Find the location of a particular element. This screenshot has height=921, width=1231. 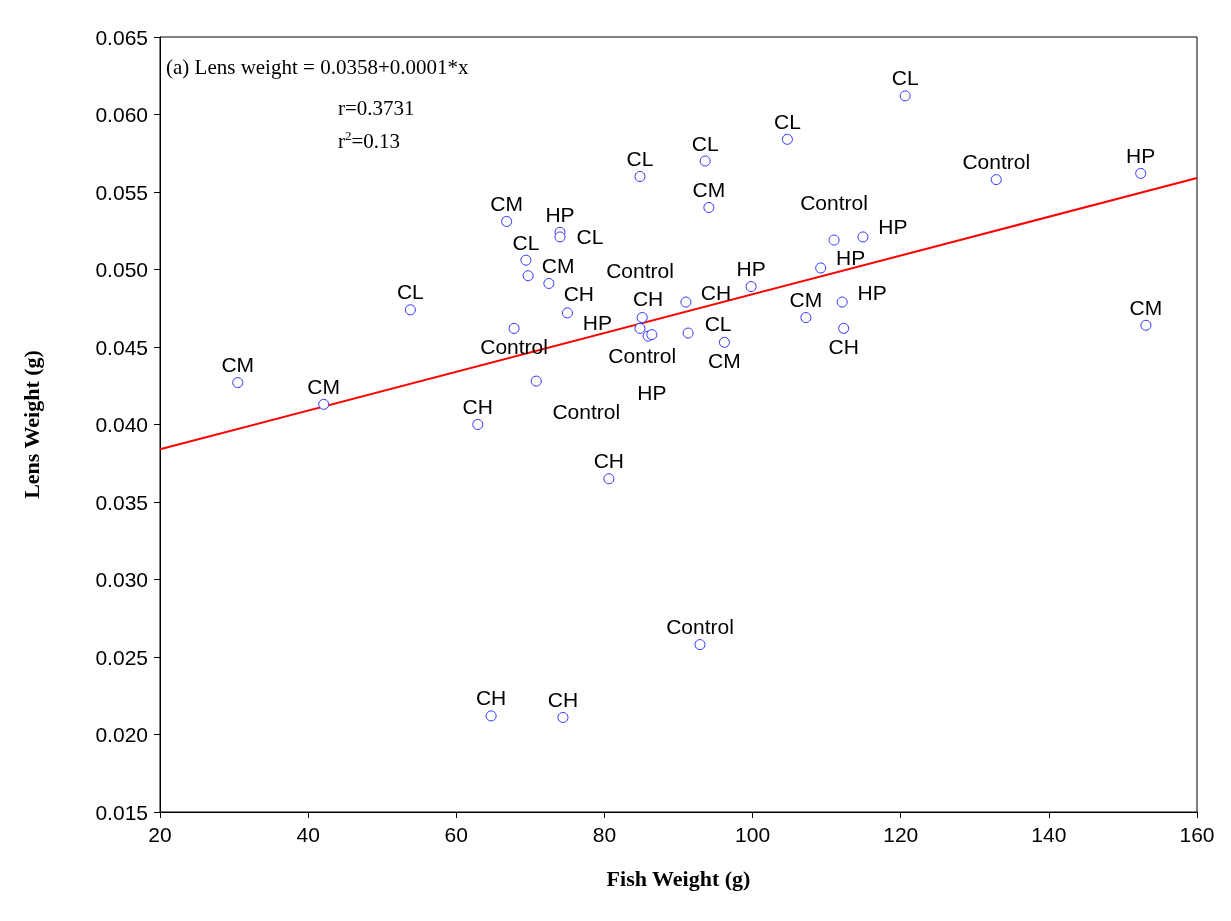

y-tick-label: 0.050 is located at coordinates (121, 269).